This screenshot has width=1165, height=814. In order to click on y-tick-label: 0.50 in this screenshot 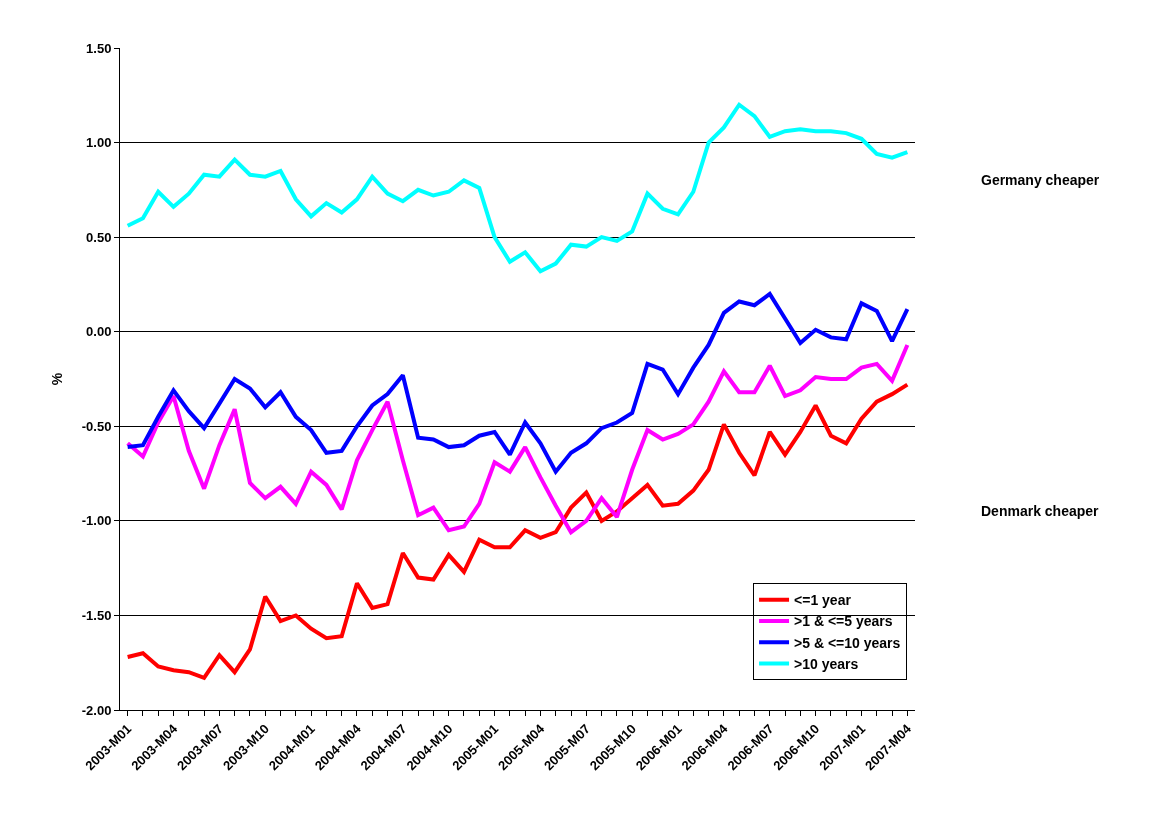, I will do `click(99, 237)`.